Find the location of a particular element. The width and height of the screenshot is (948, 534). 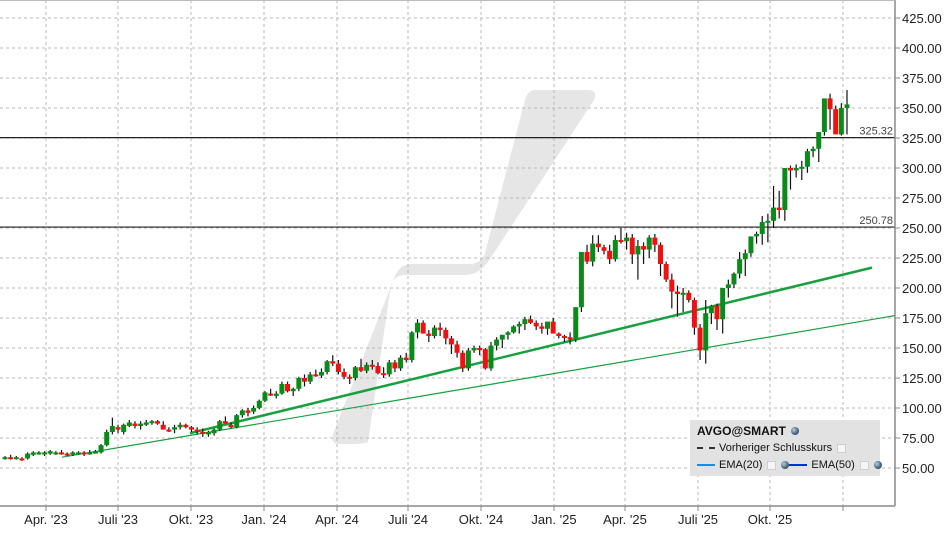

y-tick-label: 400.00 is located at coordinates (922, 48).